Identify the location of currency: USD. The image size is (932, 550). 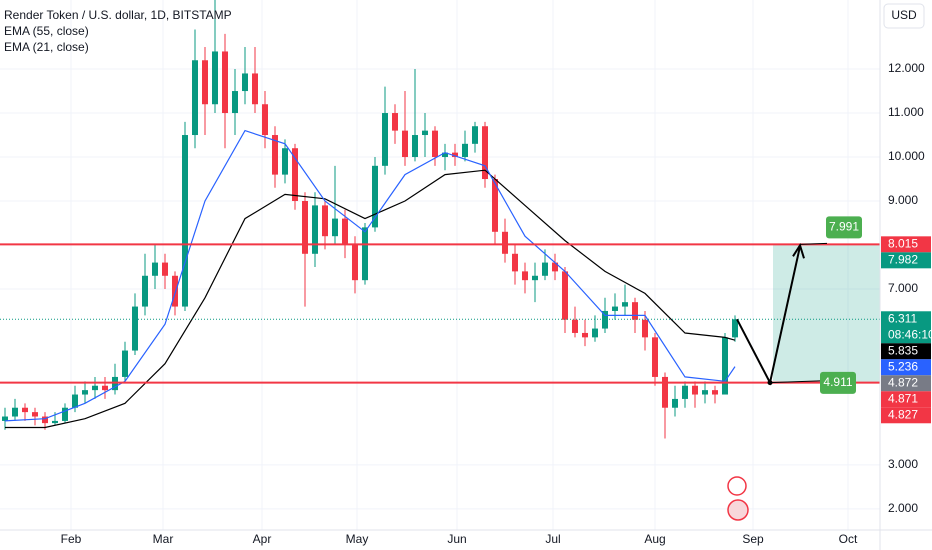
(904, 15).